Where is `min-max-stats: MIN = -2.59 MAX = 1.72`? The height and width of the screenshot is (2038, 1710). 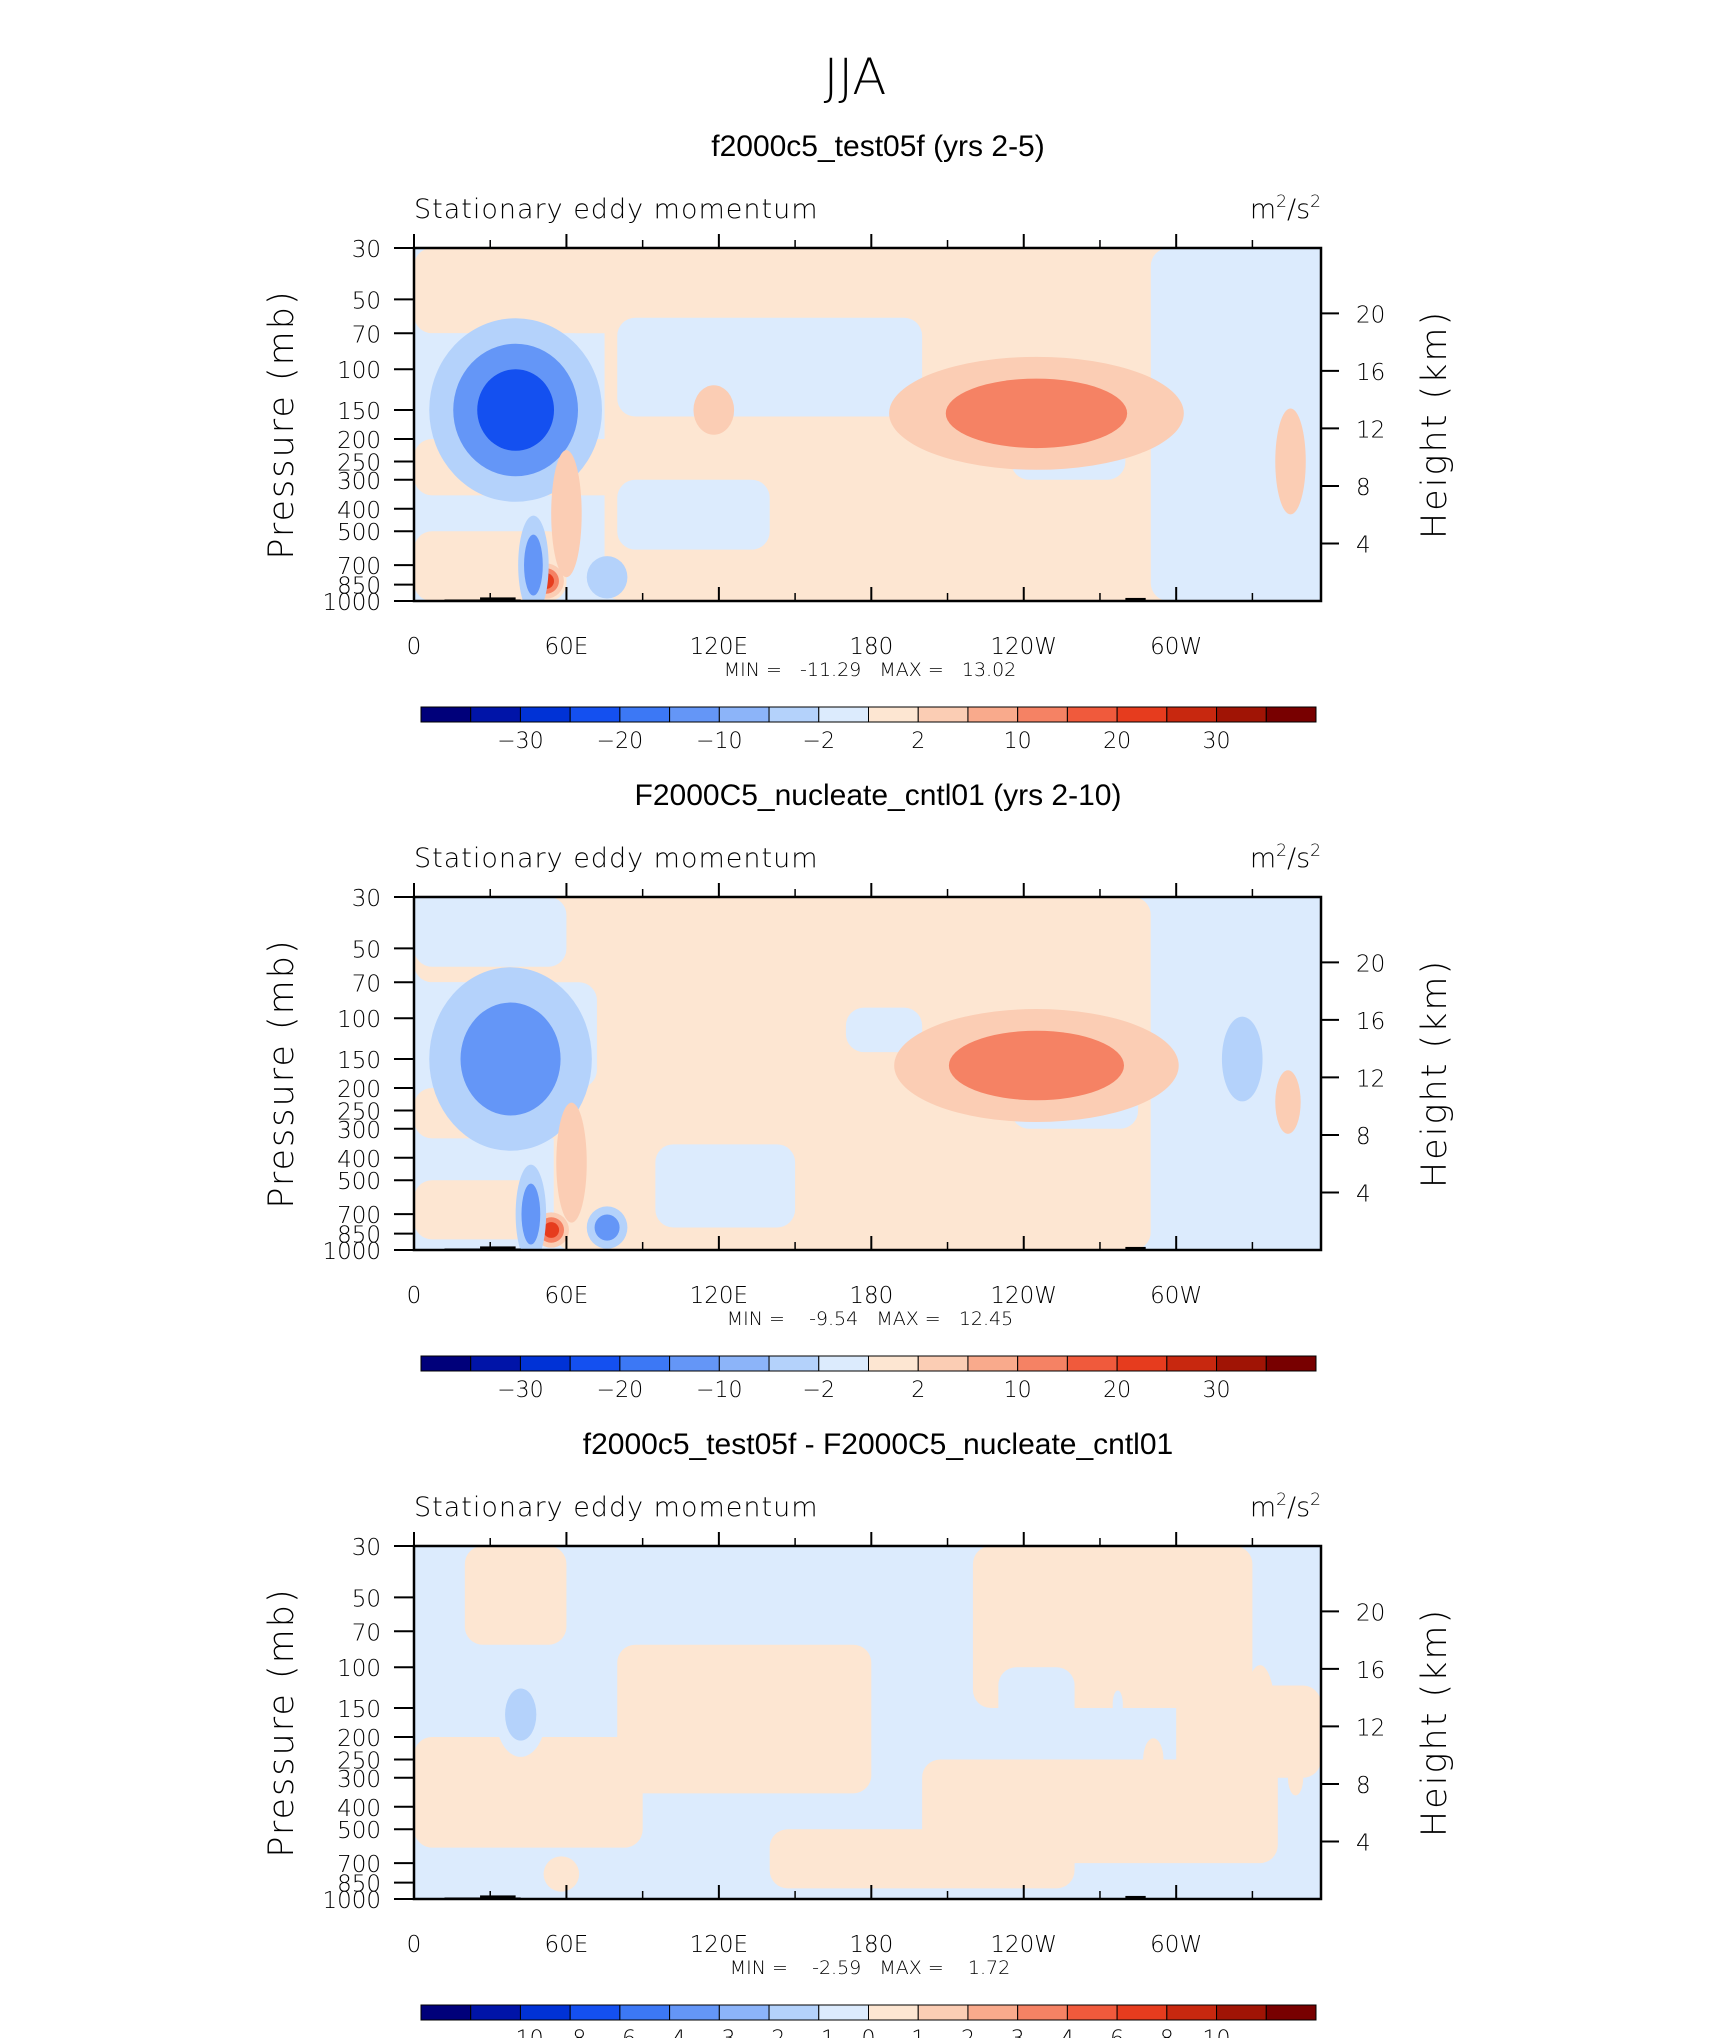 min-max-stats: MIN = -2.59 MAX = 1.72 is located at coordinates (870, 1968).